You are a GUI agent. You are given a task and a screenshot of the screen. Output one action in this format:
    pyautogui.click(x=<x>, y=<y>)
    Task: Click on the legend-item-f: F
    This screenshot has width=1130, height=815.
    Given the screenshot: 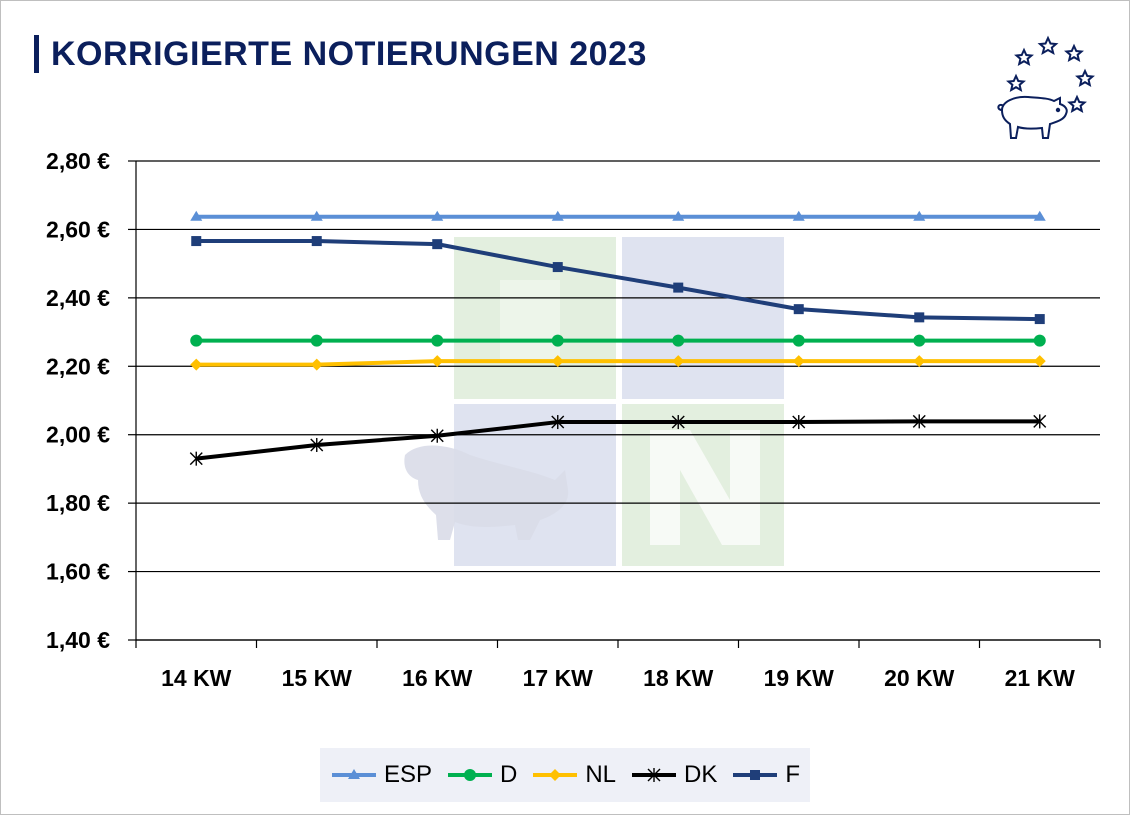 What is the action you would take?
    pyautogui.click(x=765, y=775)
    